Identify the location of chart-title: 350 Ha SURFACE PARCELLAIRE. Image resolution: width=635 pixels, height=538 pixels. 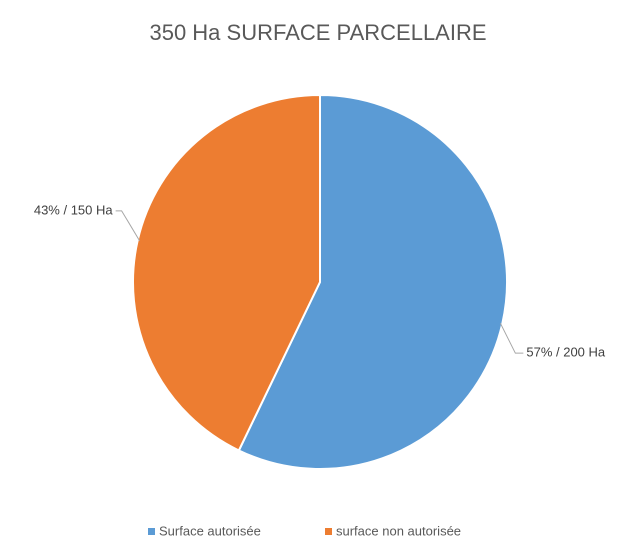
(317, 32).